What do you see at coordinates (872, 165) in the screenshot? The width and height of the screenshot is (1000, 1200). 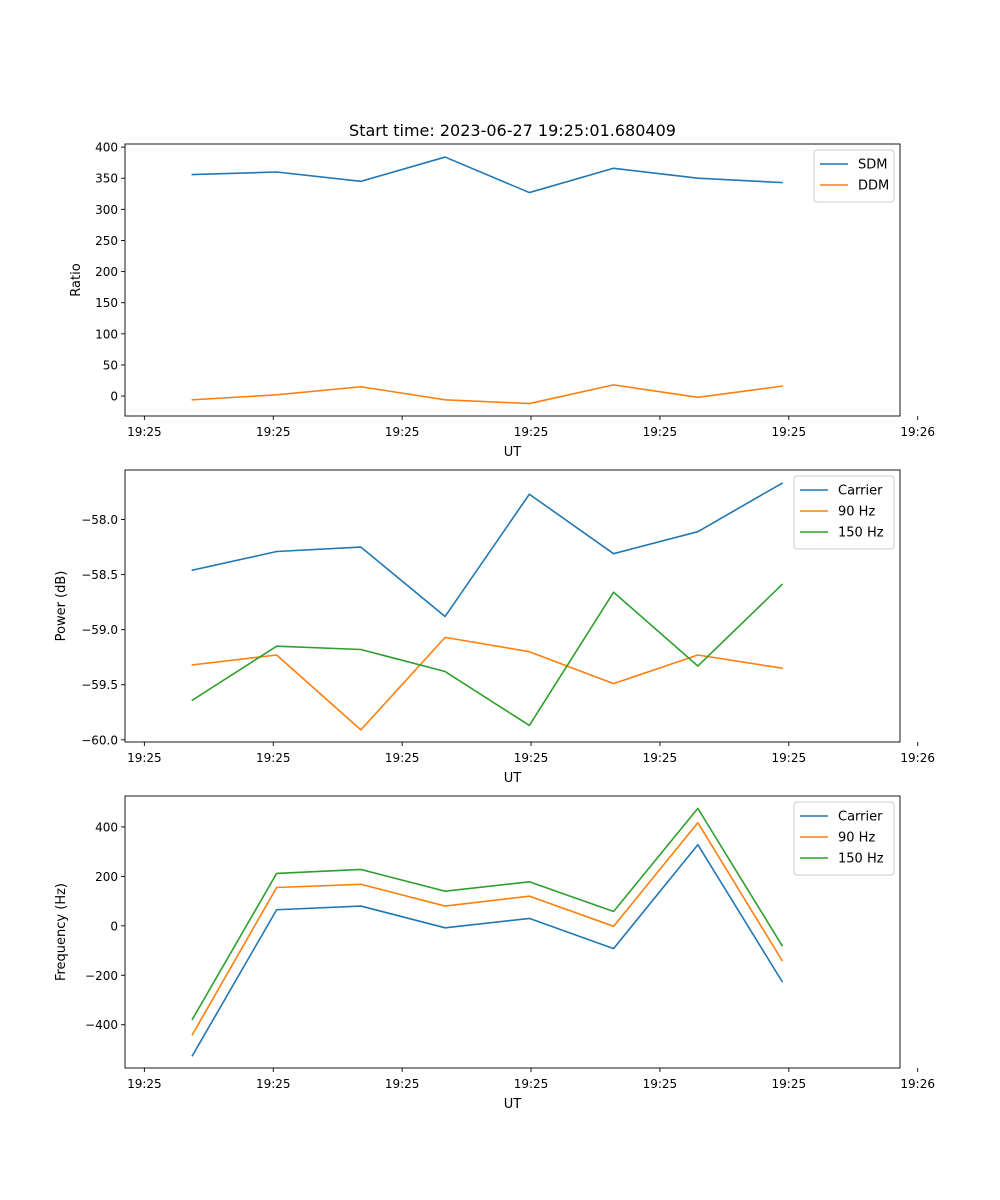 I see `legend-label-sdm: SDM` at bounding box center [872, 165].